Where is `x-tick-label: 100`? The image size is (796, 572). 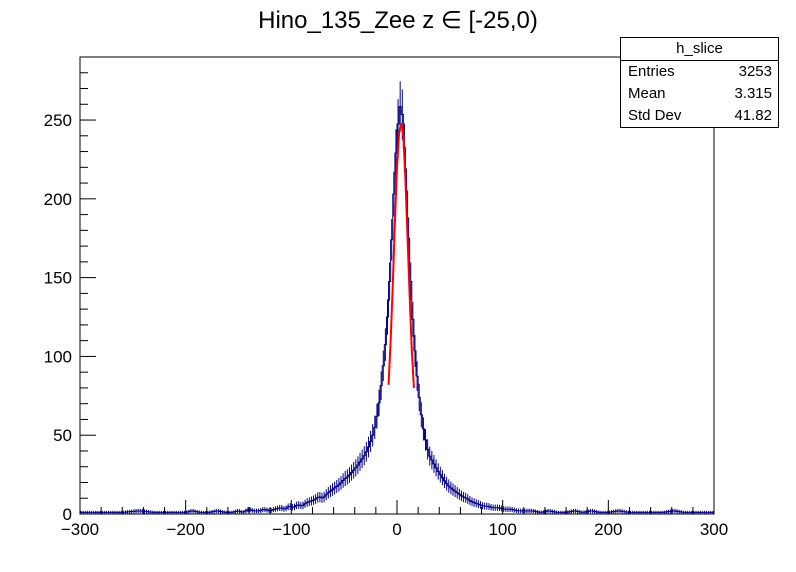 x-tick-label: 100 is located at coordinates (502, 529).